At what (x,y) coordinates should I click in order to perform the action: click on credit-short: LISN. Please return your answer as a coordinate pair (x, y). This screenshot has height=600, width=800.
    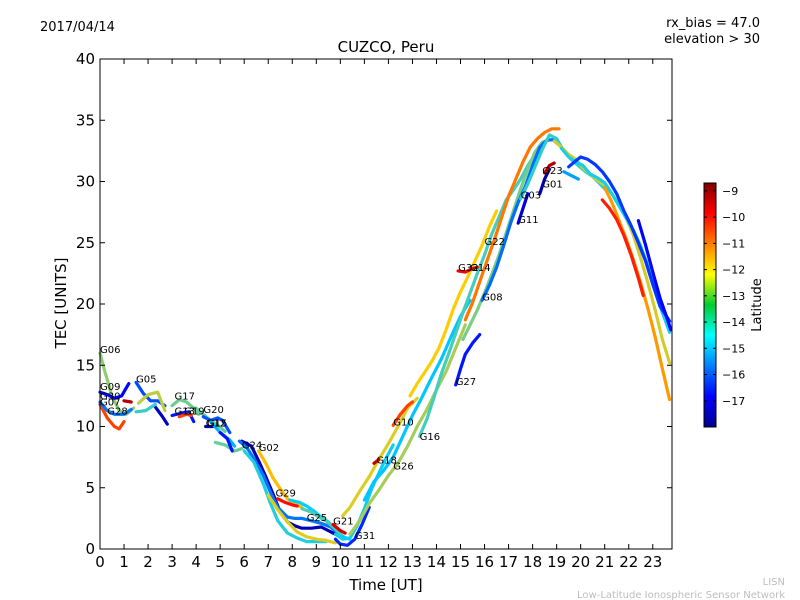
    Looking at the image, I should click on (774, 582).